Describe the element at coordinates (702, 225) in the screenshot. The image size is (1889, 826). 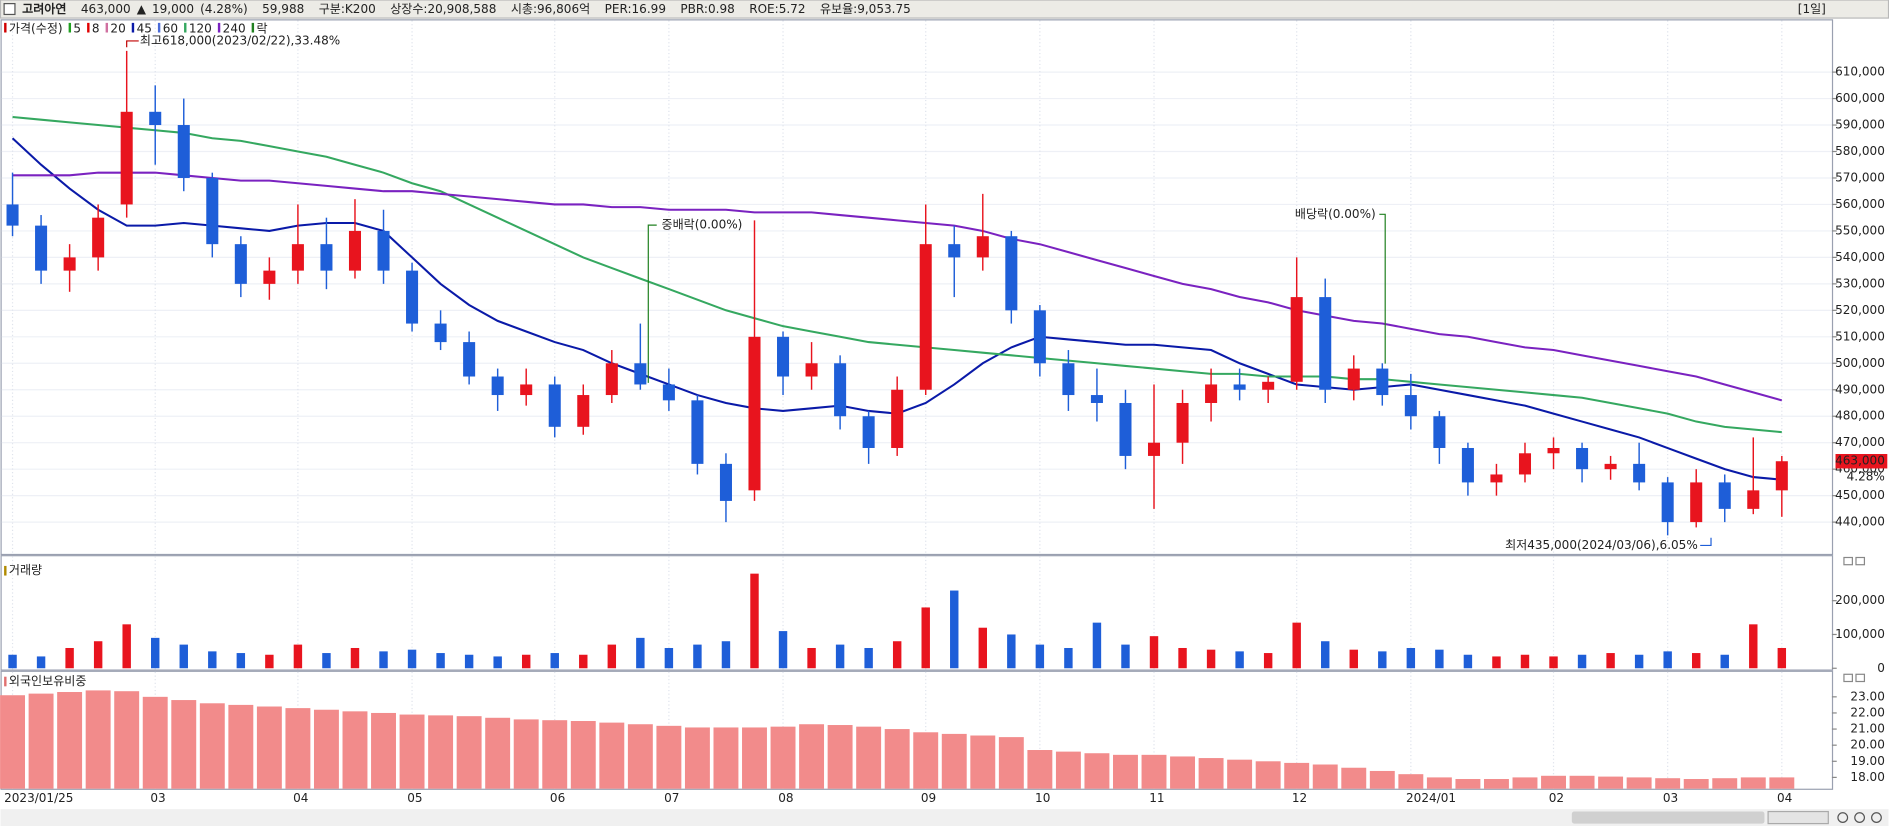
I see `event-label: 중배락(0.00%)` at that location.